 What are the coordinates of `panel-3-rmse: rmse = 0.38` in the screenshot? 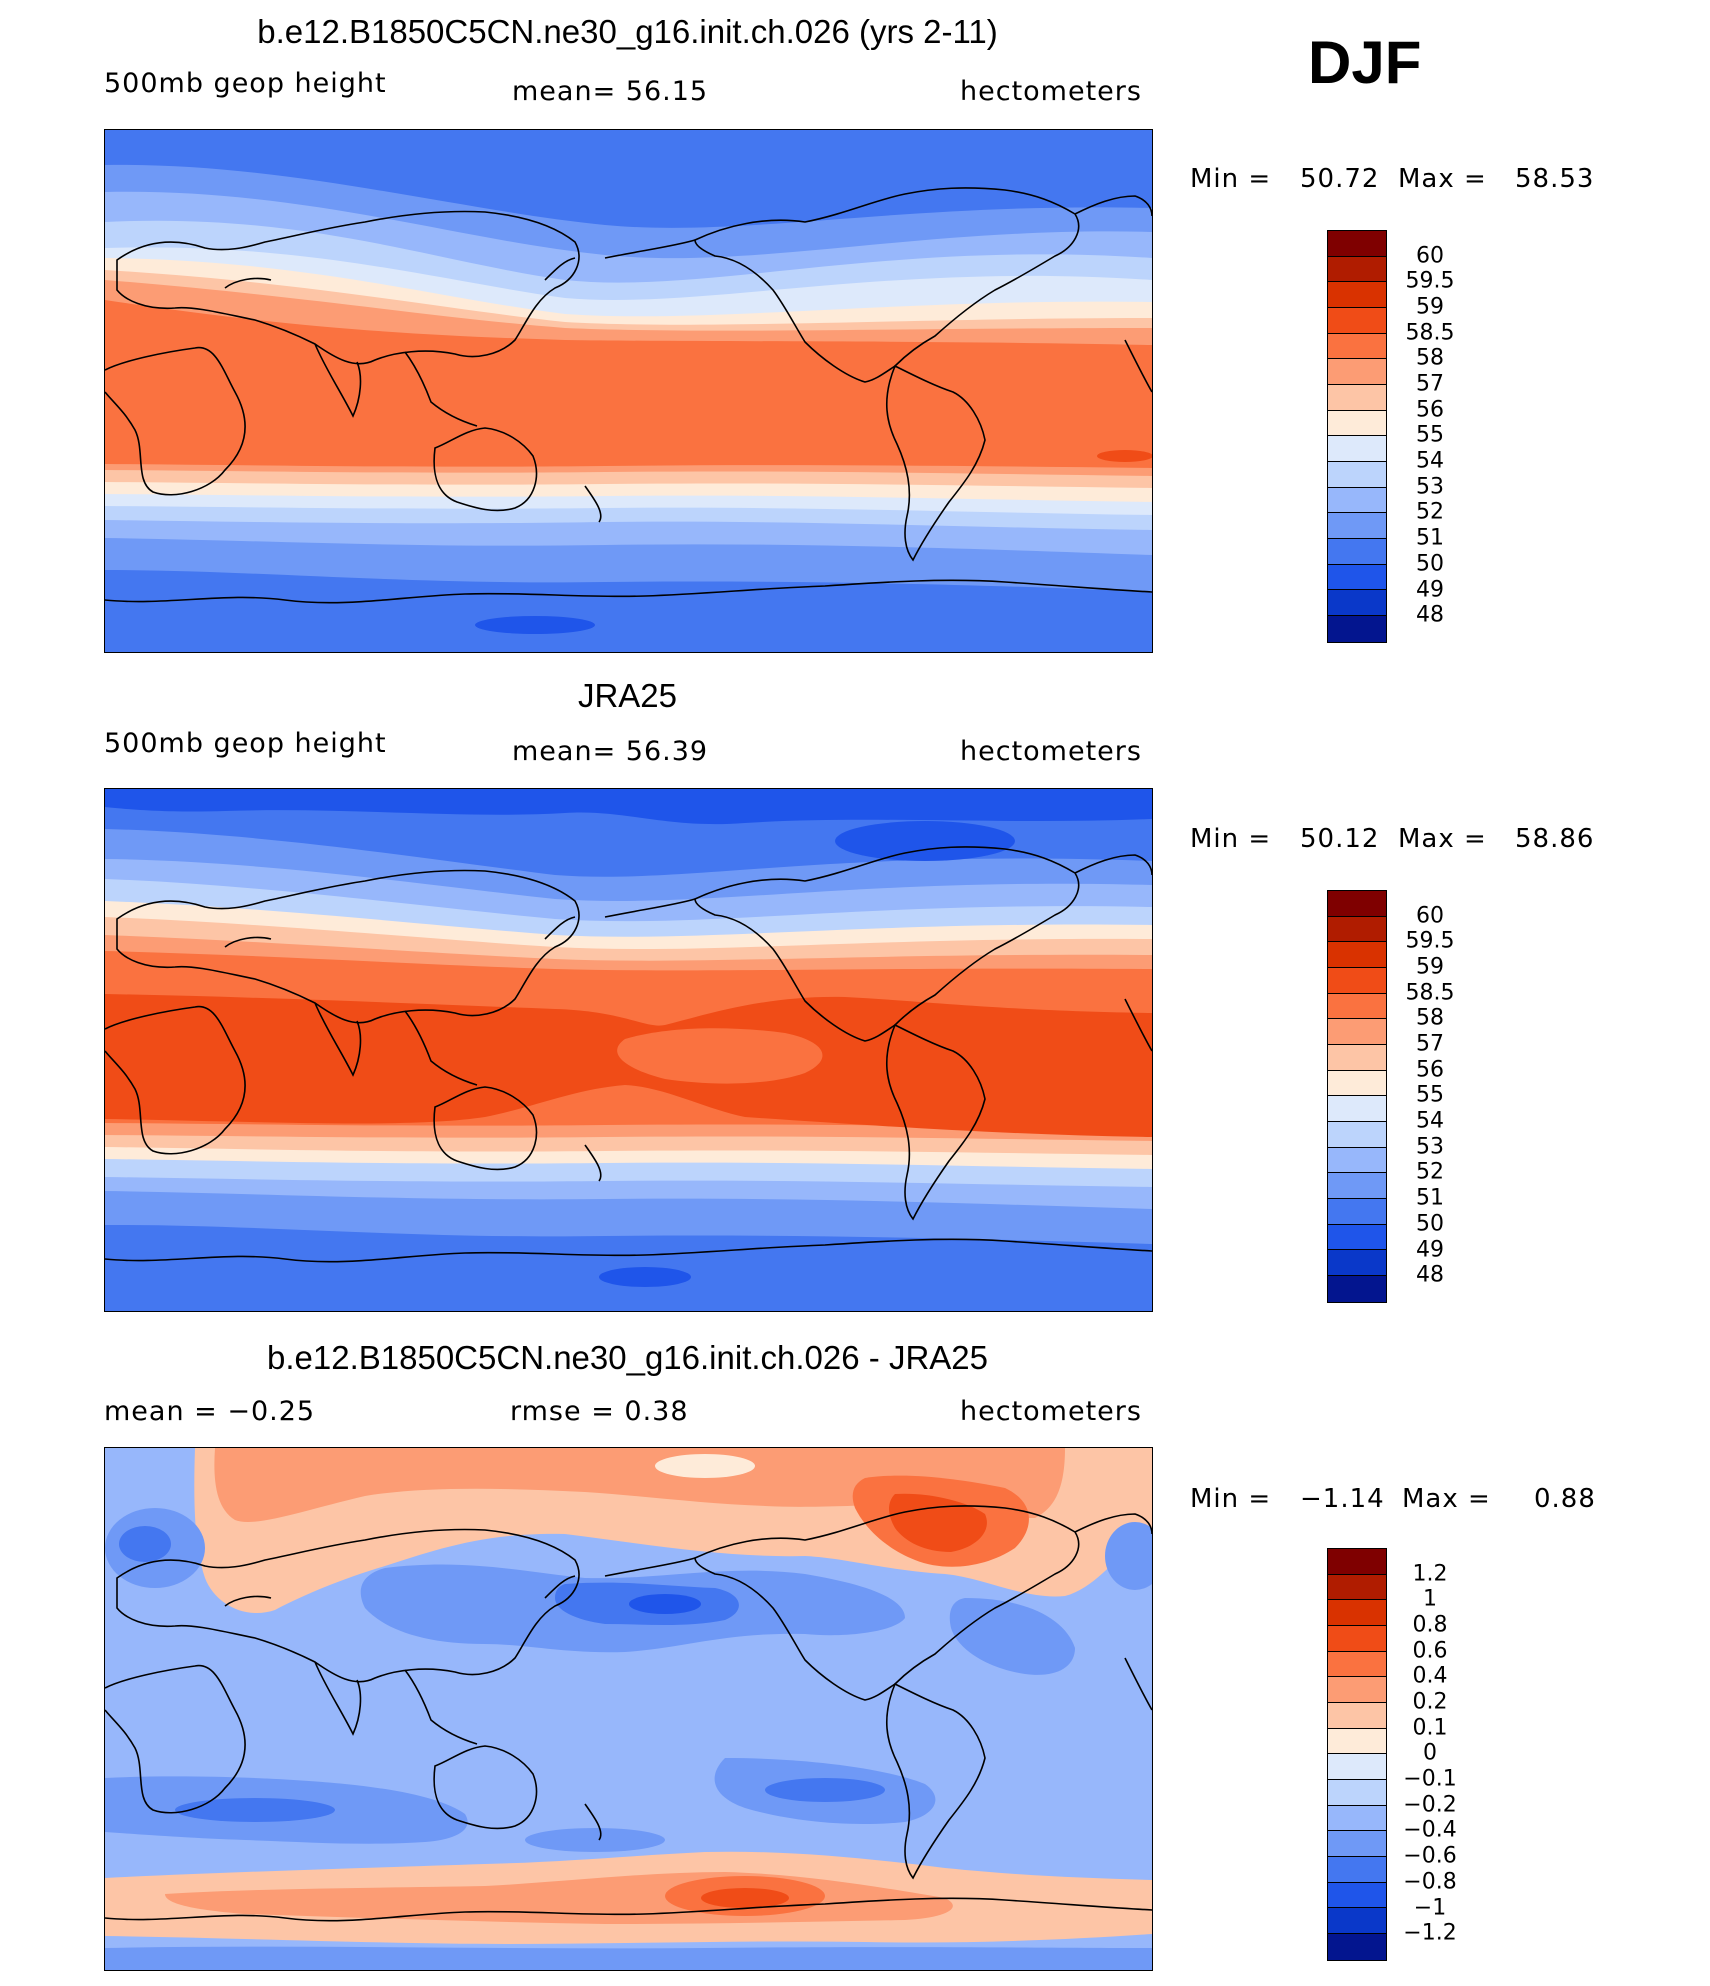 It's located at (599, 1411).